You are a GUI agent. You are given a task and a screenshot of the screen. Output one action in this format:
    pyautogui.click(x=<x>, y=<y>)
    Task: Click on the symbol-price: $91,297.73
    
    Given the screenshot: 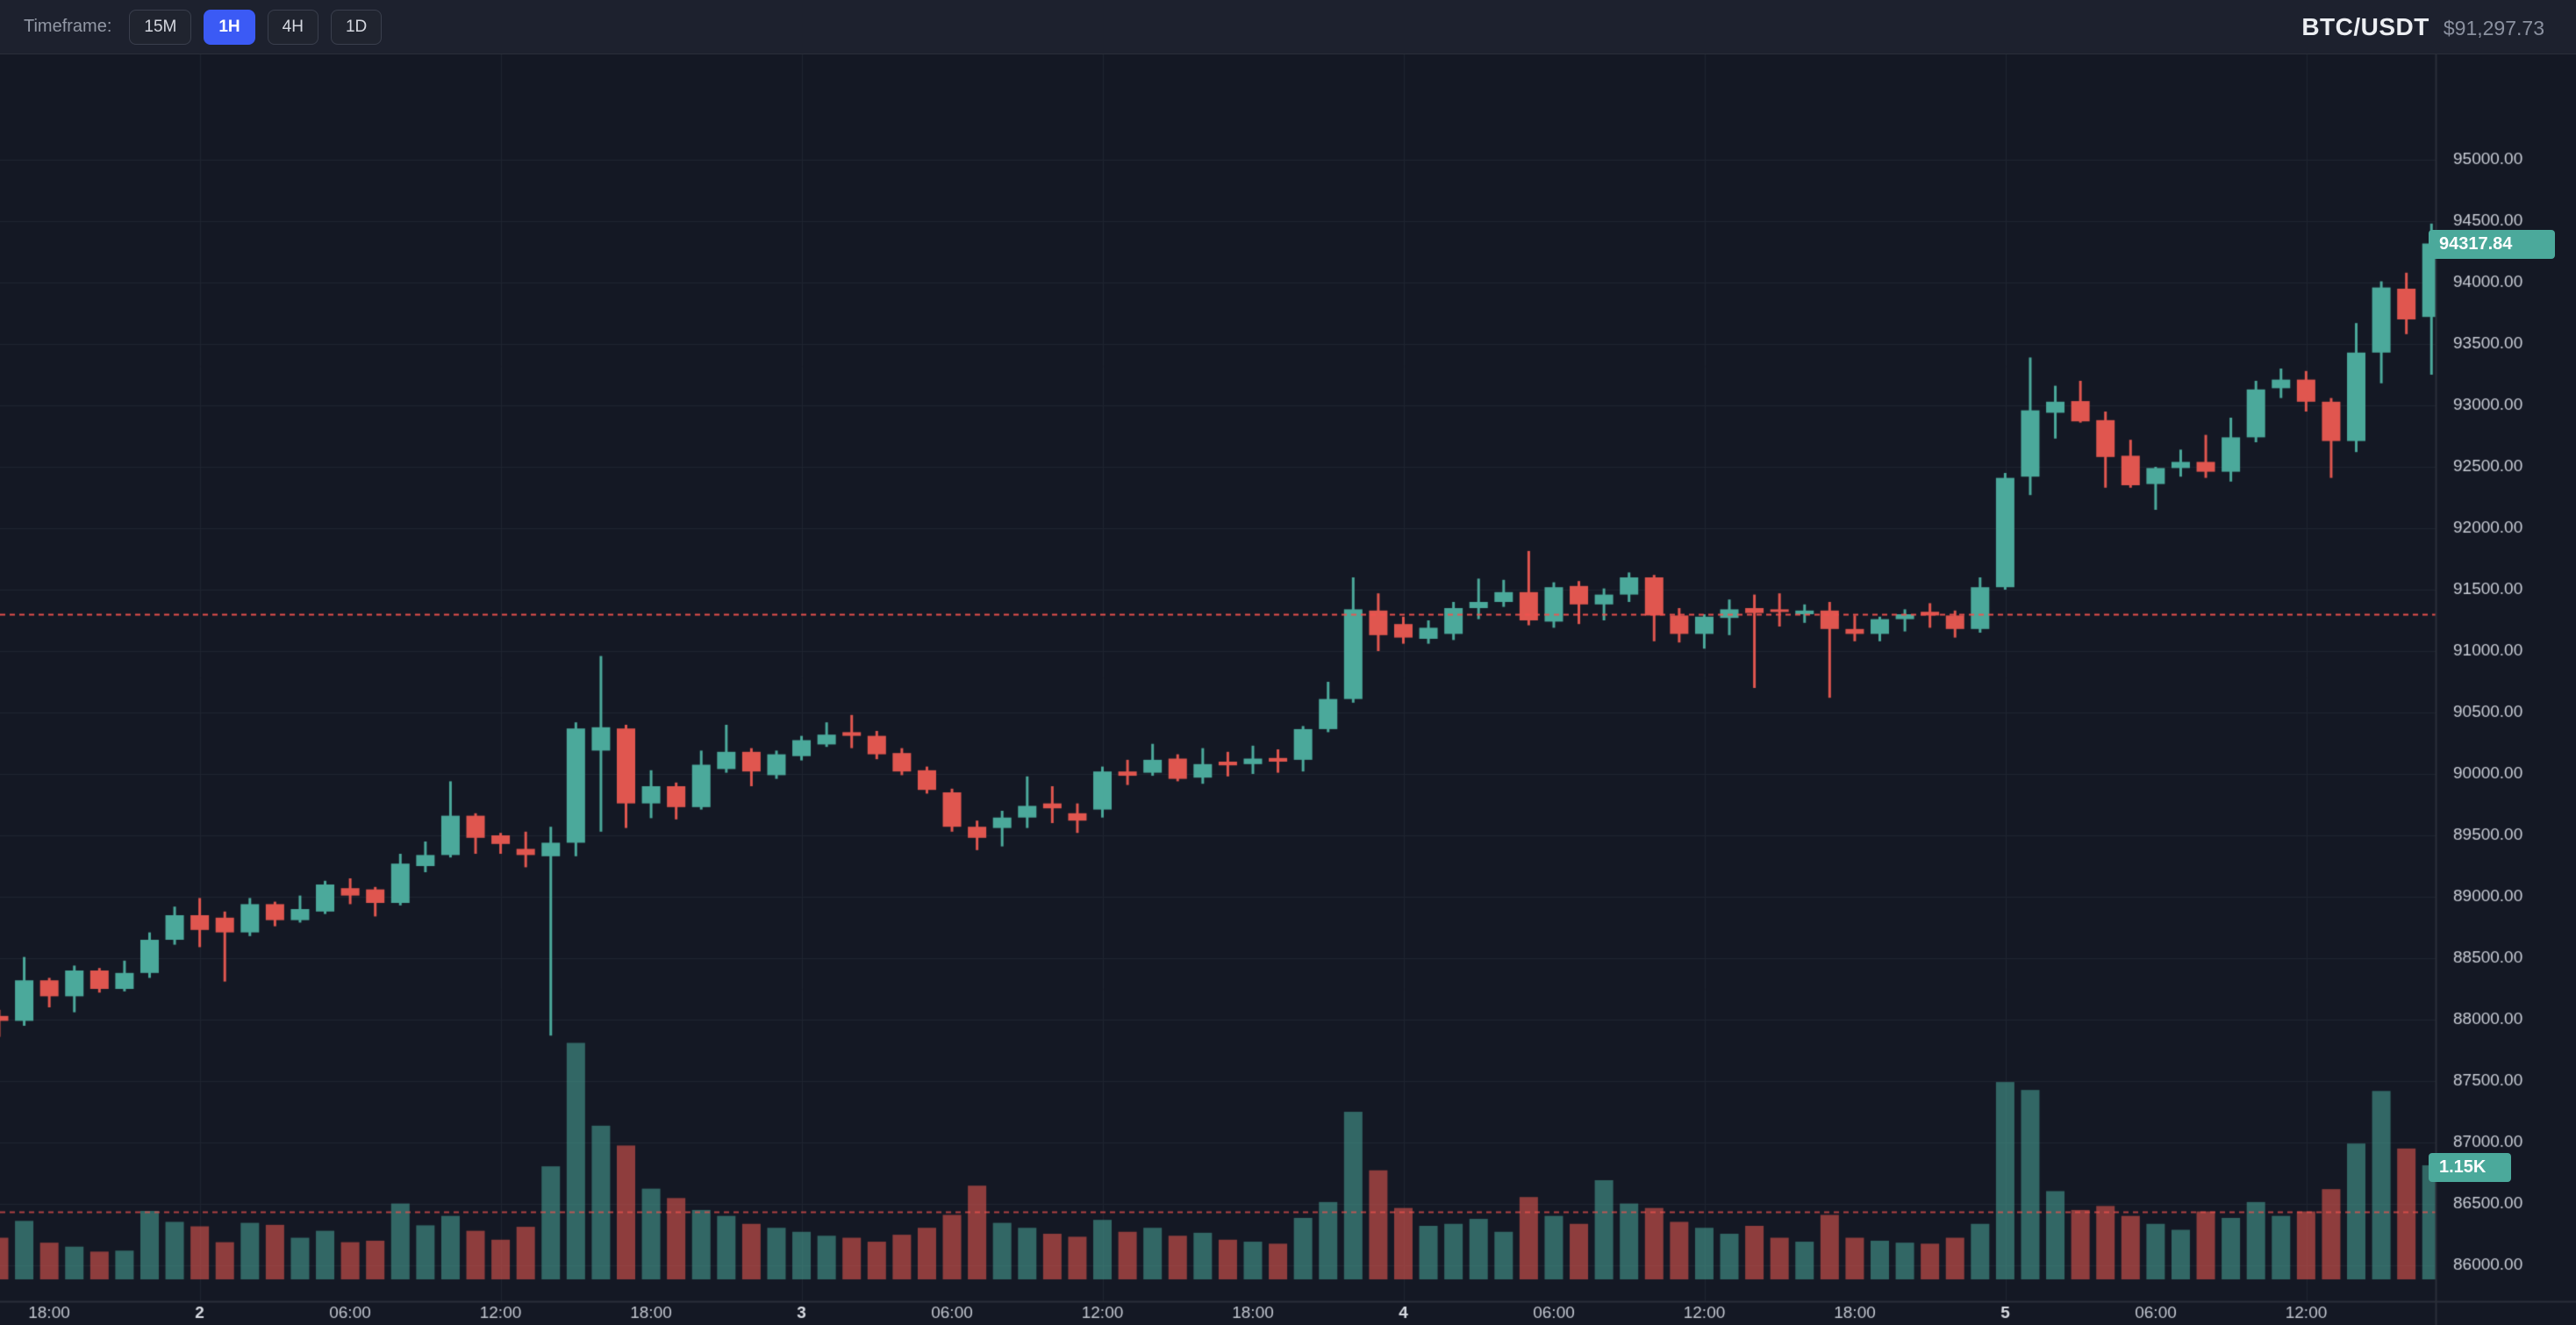 What is the action you would take?
    pyautogui.click(x=2493, y=27)
    